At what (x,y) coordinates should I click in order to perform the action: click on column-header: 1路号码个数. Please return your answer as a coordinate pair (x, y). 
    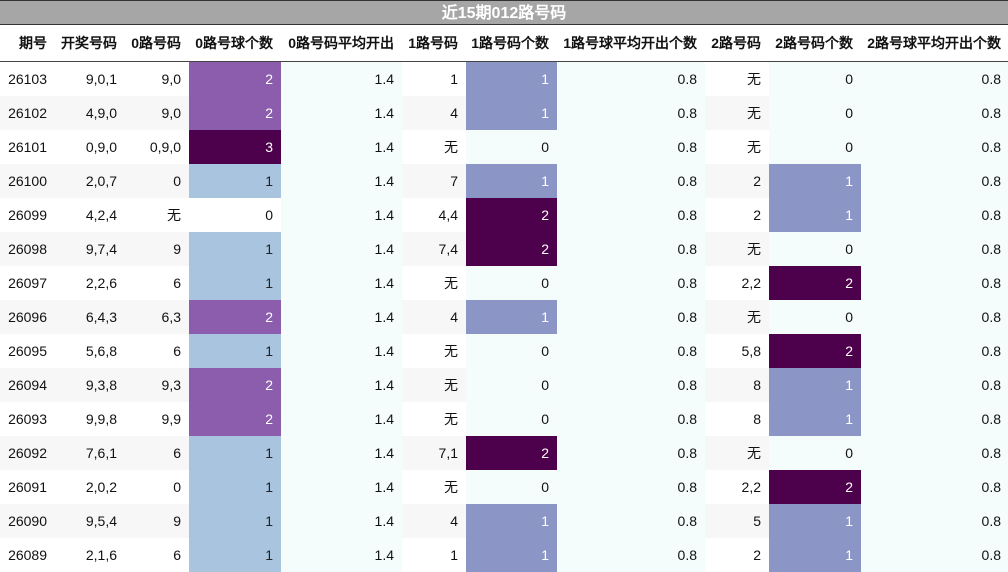
    Looking at the image, I should click on (511, 43).